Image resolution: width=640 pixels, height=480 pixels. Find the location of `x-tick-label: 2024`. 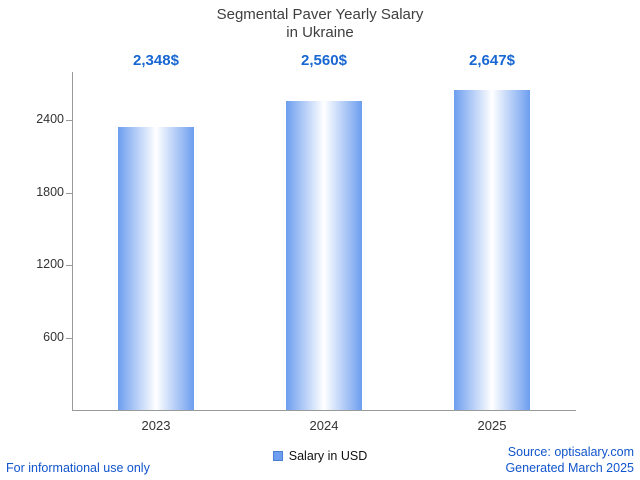

x-tick-label: 2024 is located at coordinates (324, 425).